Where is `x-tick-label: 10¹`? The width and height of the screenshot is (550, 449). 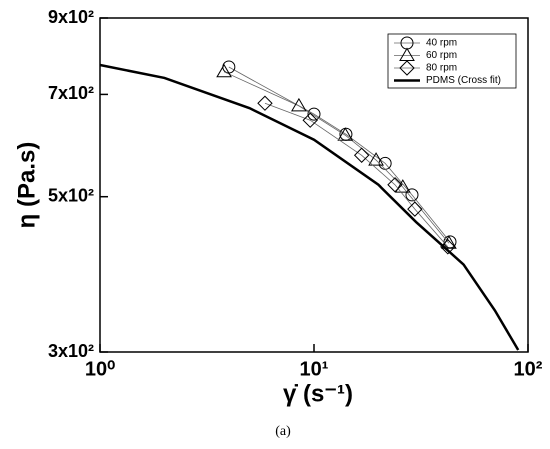
x-tick-label: 10¹ is located at coordinates (314, 369).